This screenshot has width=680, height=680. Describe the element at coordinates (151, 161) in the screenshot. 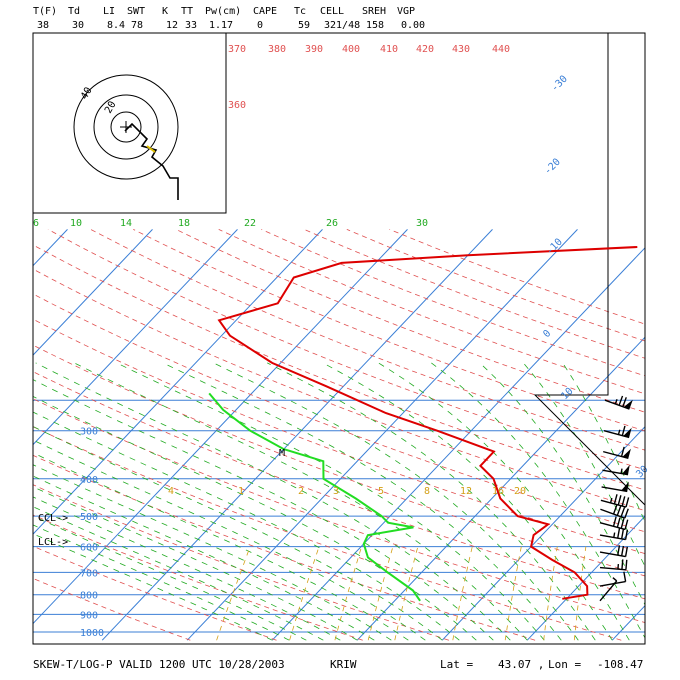

I see `hodograph-trace` at that location.